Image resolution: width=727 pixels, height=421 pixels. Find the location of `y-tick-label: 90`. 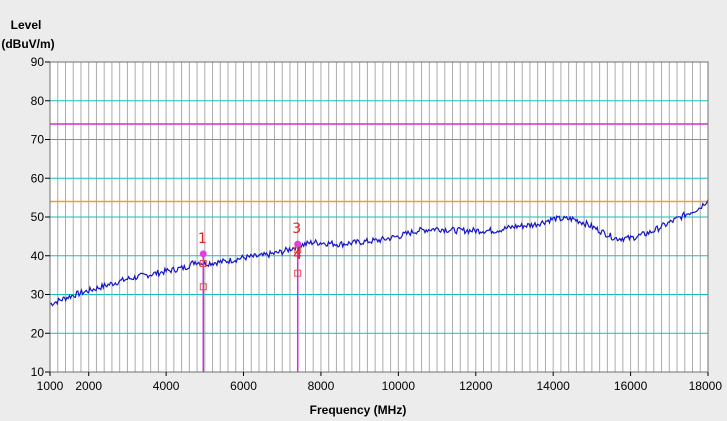

y-tick-label: 90 is located at coordinates (38, 62).